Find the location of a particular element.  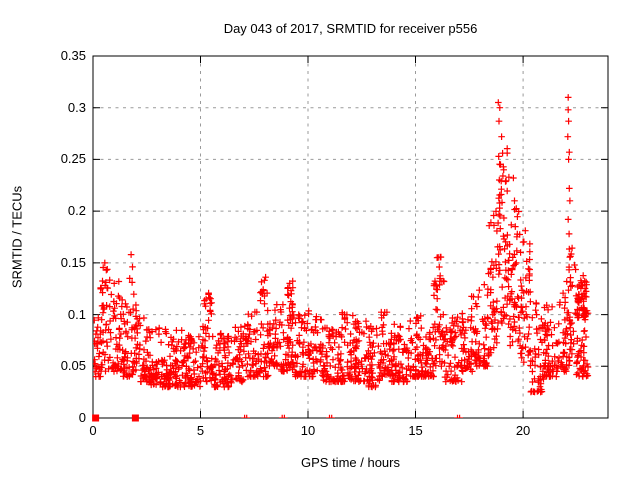

y-tick-label: 0.15 is located at coordinates (73, 262).